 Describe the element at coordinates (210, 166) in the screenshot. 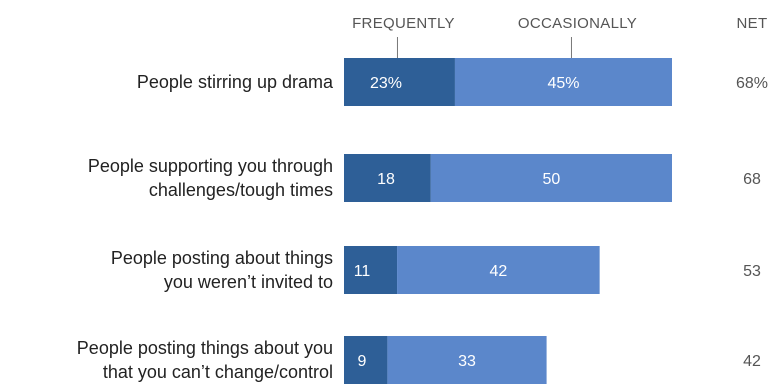

I see `category-label: People supporting you through` at that location.